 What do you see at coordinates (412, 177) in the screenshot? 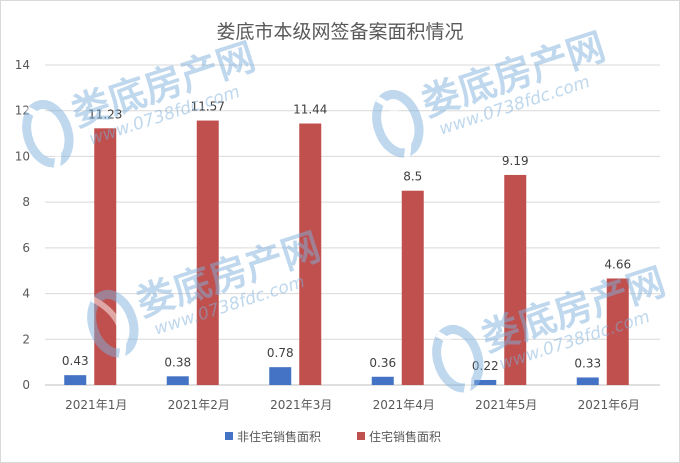
I see `data-label: 8.5` at bounding box center [412, 177].